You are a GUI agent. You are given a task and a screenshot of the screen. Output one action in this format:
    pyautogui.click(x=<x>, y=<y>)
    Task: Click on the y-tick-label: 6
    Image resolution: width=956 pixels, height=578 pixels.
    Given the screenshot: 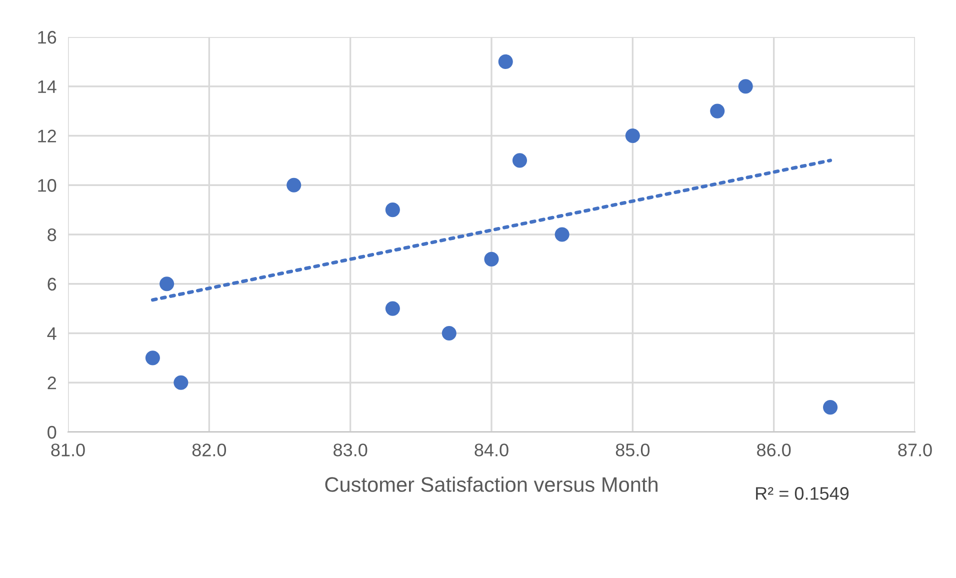 What is the action you would take?
    pyautogui.click(x=52, y=284)
    